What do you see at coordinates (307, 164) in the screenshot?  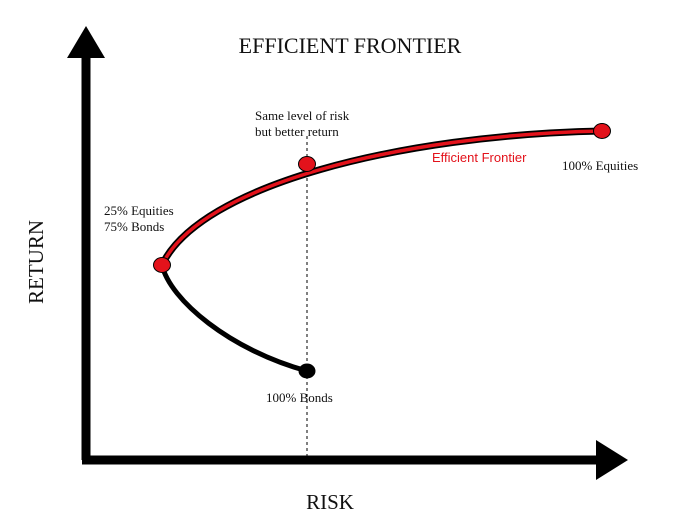 I see `point-same-risk-better-return` at bounding box center [307, 164].